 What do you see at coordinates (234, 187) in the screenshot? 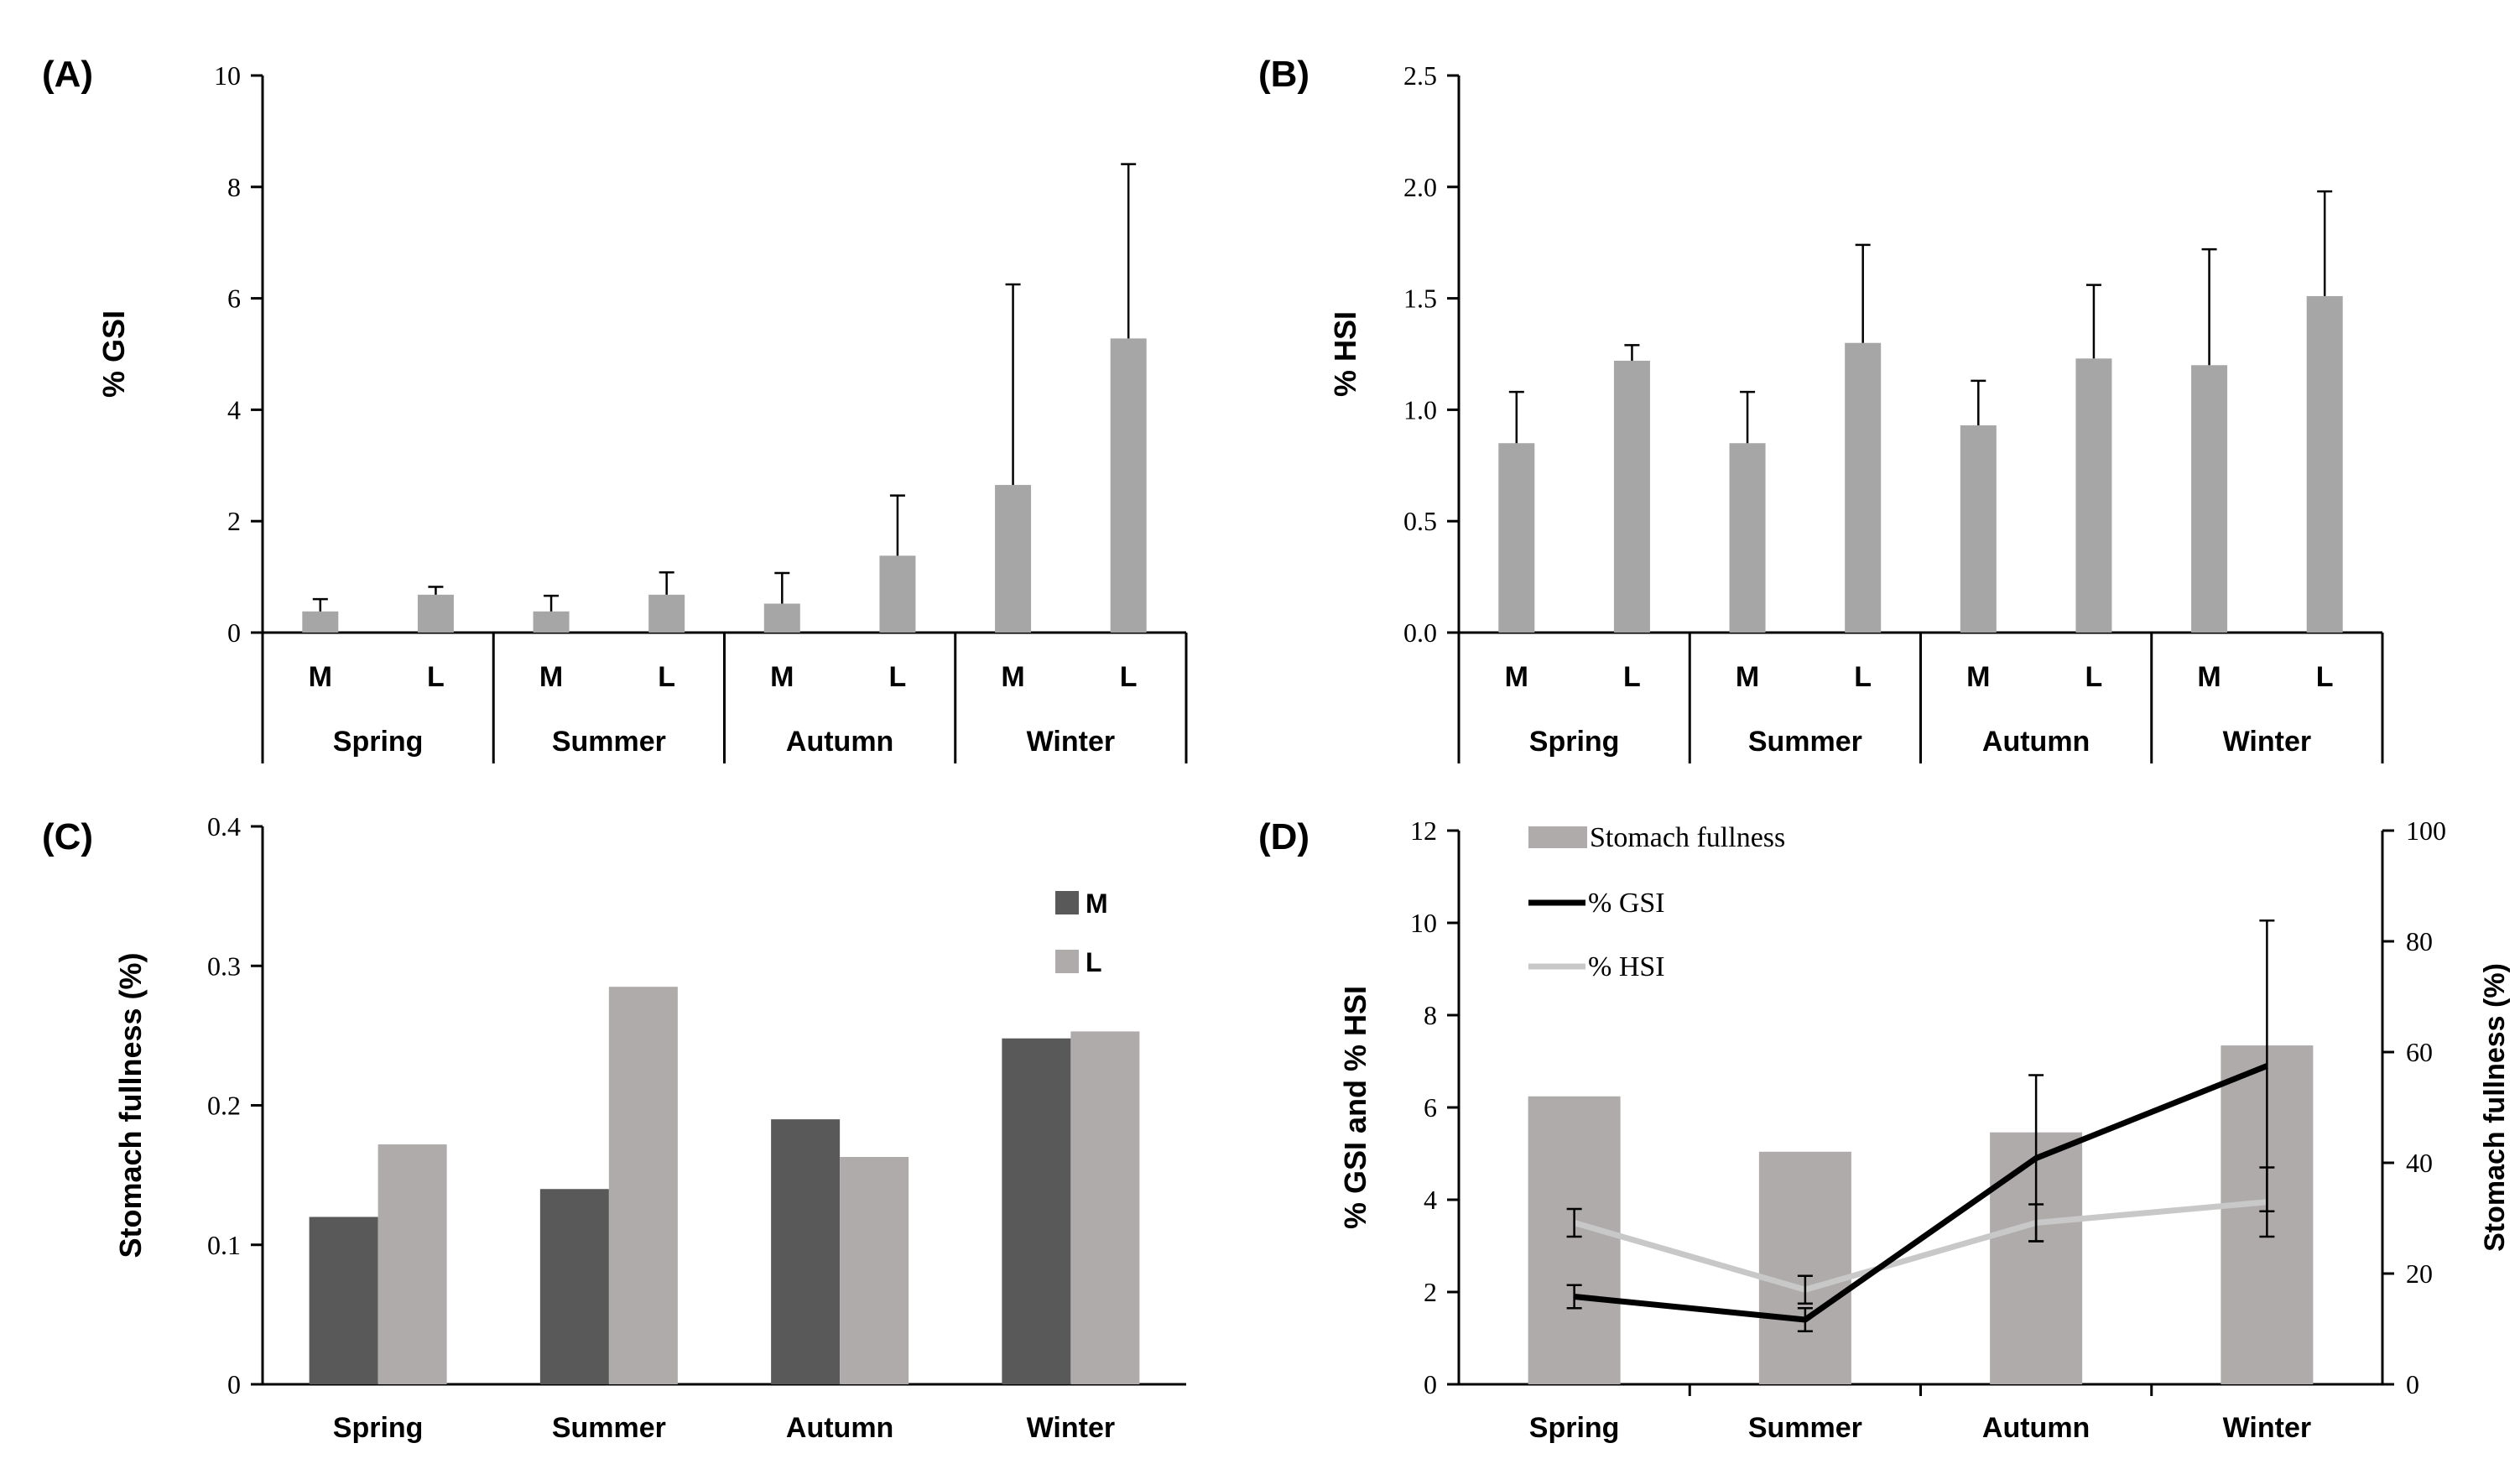
I see `y-tick-label: 8` at bounding box center [234, 187].